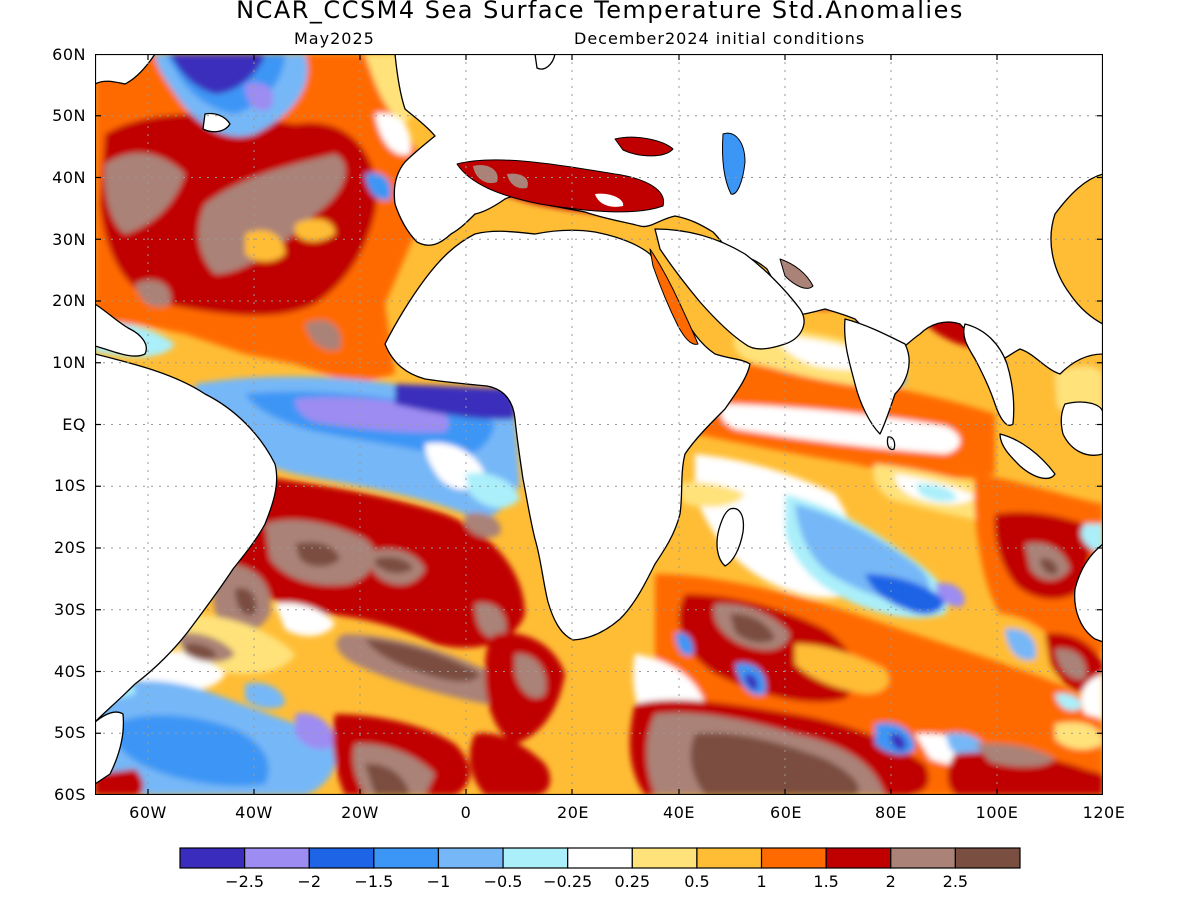 This screenshot has width=1200, height=900. I want to click on lon-label-120e: 120E, so click(1104, 812).